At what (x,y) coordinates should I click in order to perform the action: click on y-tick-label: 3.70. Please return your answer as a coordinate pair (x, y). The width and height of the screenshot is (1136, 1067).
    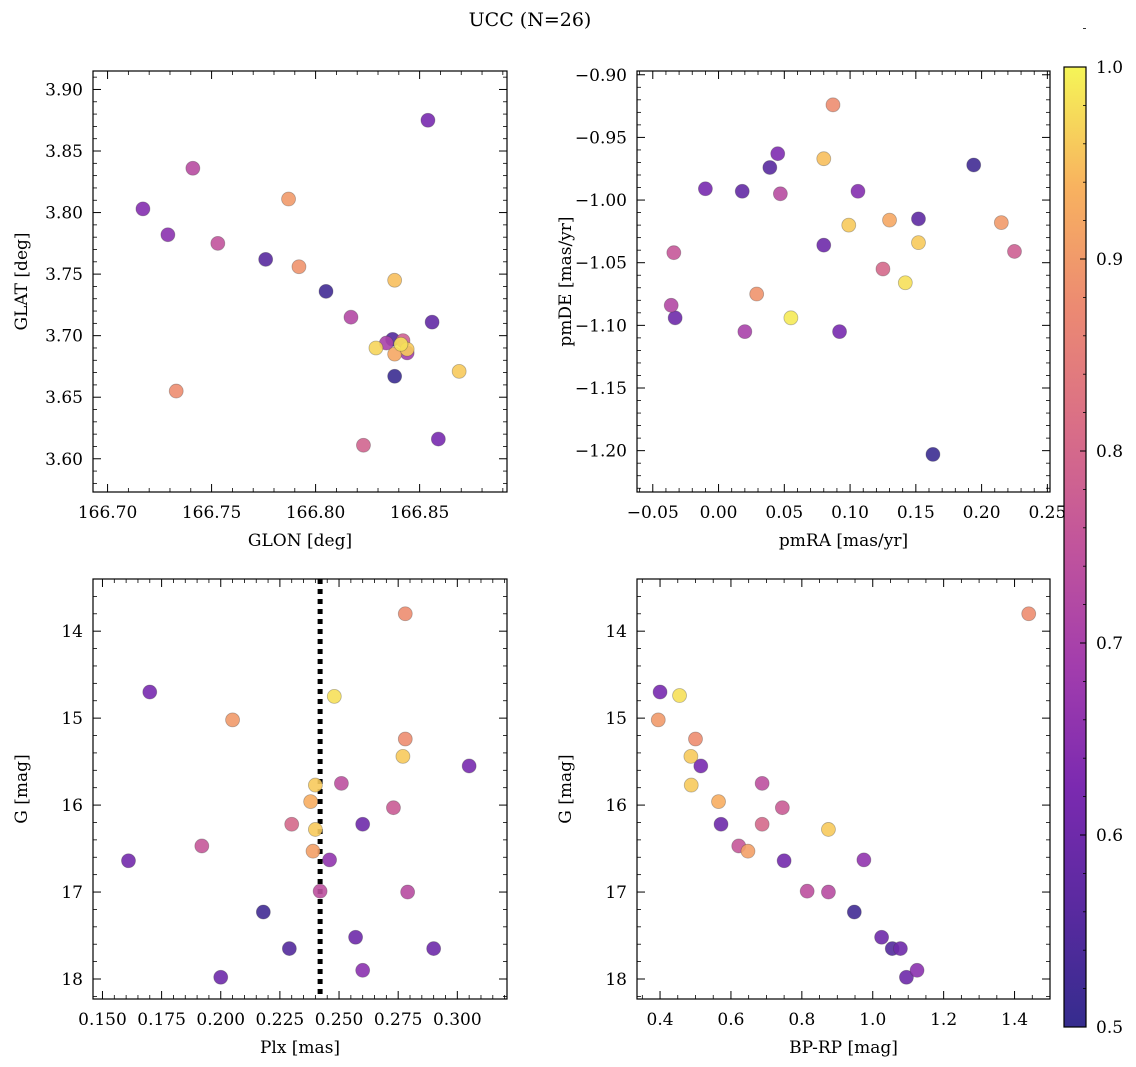
    Looking at the image, I should click on (64, 337).